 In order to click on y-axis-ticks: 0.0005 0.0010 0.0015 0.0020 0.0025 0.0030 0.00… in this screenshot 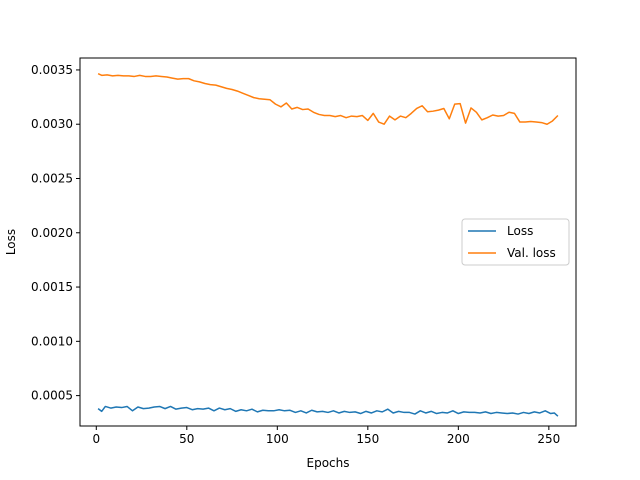, I will do `click(55, 233)`.